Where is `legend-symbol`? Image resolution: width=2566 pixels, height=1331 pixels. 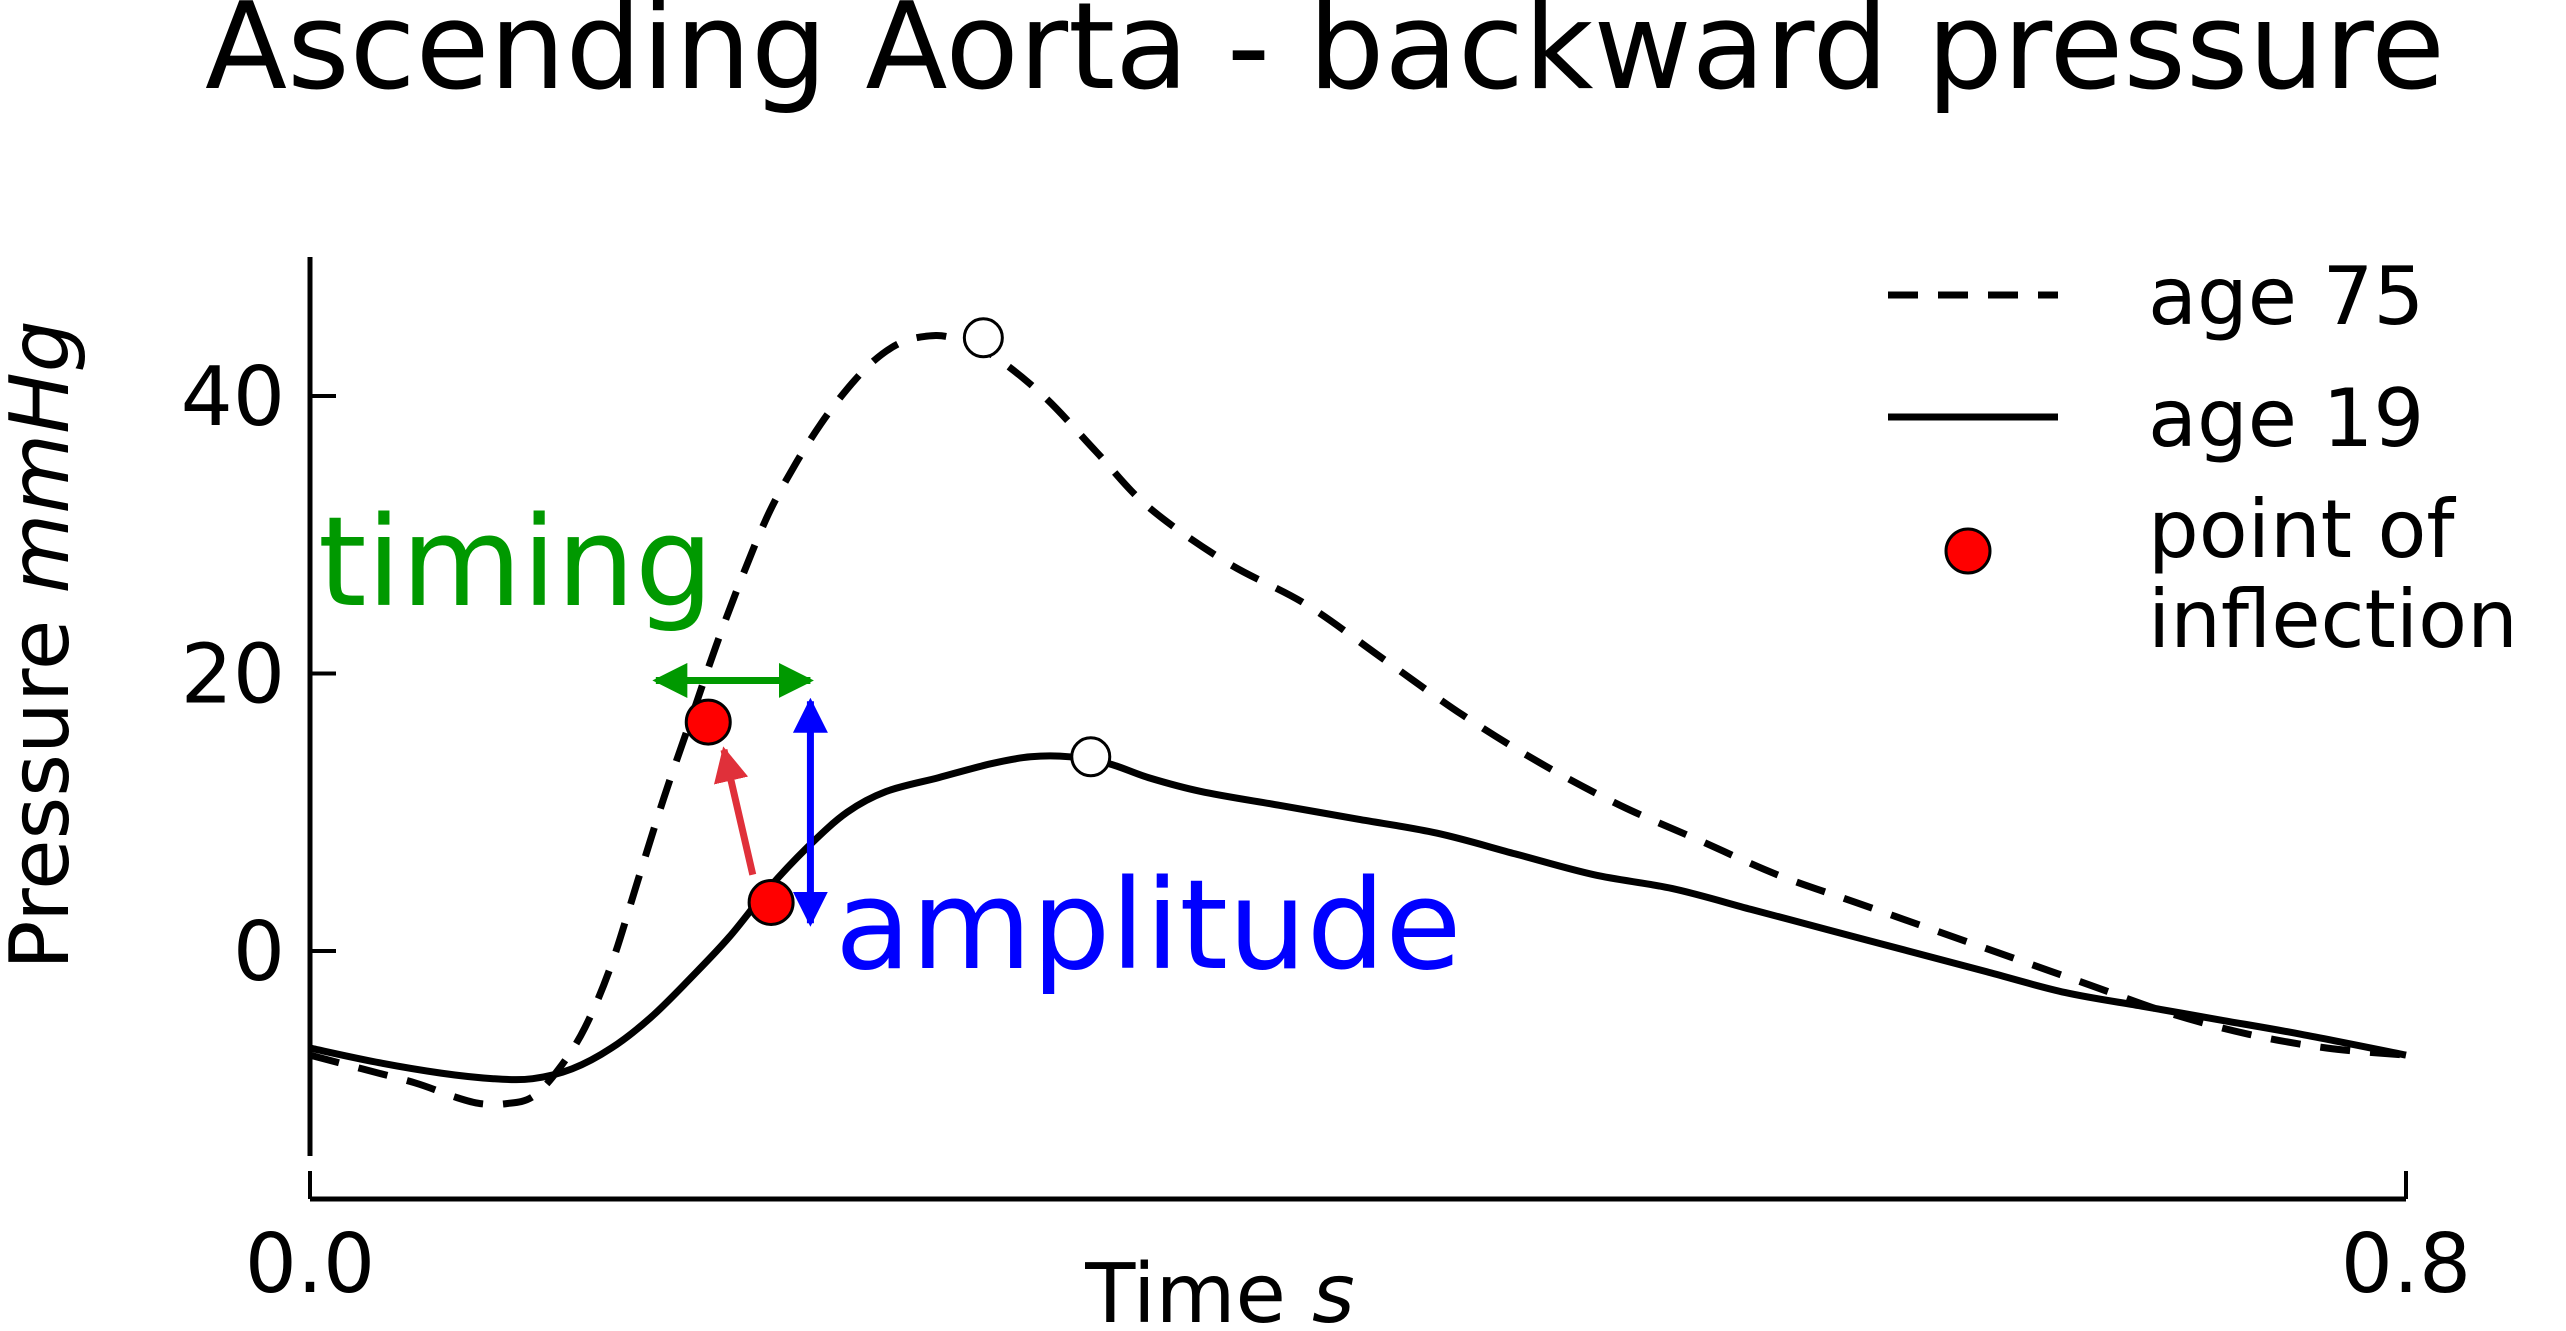 legend-symbol is located at coordinates (1968, 551).